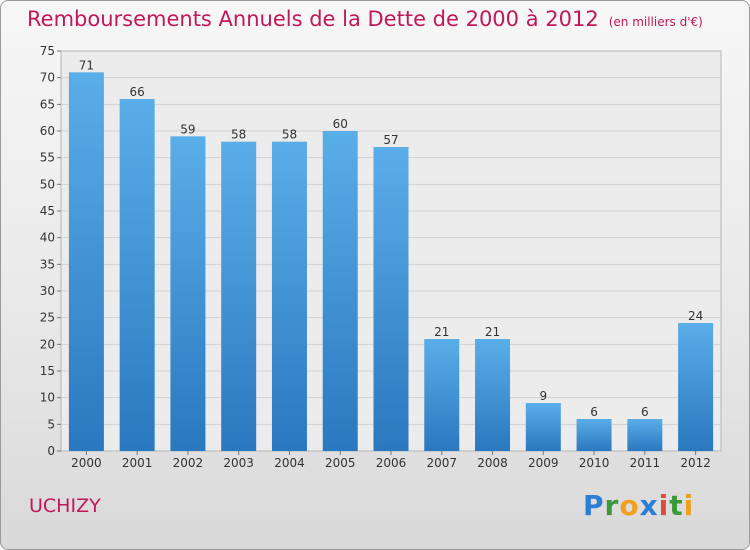 Image resolution: width=750 pixels, height=550 pixels. What do you see at coordinates (47, 291) in the screenshot?
I see `y-tick-label: 30` at bounding box center [47, 291].